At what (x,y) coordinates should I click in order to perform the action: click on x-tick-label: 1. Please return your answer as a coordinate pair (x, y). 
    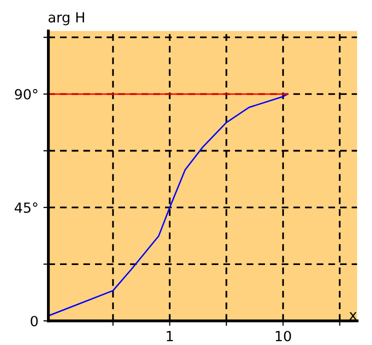
    Looking at the image, I should click on (169, 336).